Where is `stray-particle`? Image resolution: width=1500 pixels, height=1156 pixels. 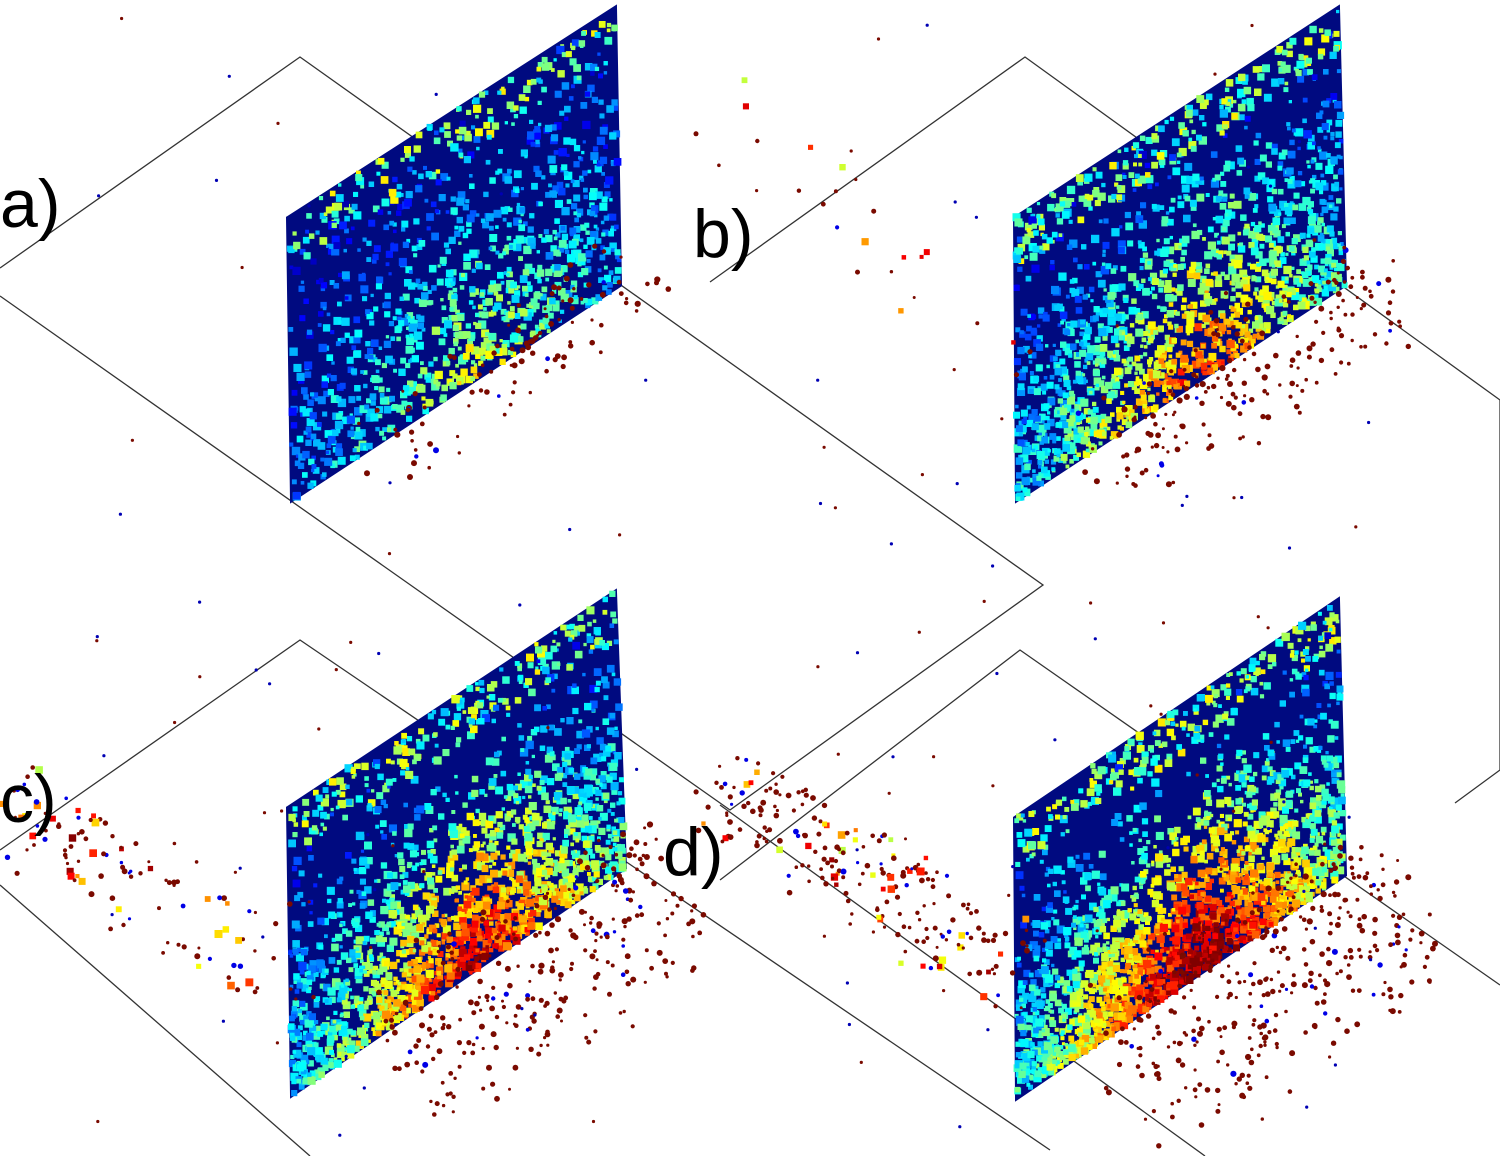
stray-particle is located at coordinates (922, 475).